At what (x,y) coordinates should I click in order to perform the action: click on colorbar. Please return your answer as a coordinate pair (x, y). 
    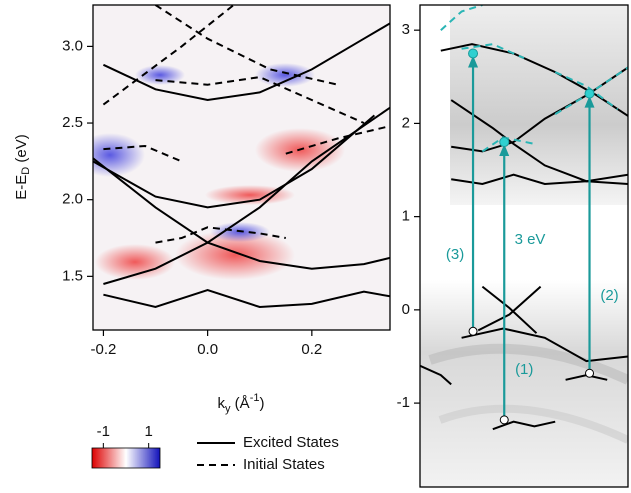
    Looking at the image, I should click on (126, 458).